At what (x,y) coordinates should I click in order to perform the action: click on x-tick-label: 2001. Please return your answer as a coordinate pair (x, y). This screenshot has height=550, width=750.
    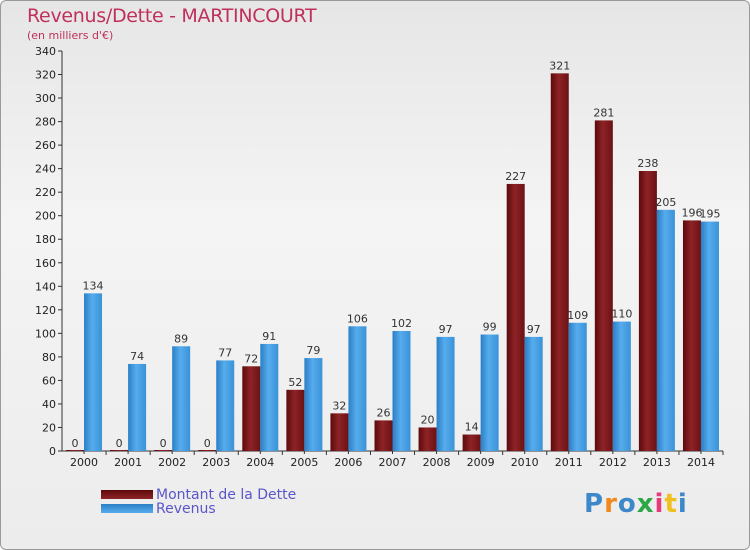
    Looking at the image, I should click on (128, 462).